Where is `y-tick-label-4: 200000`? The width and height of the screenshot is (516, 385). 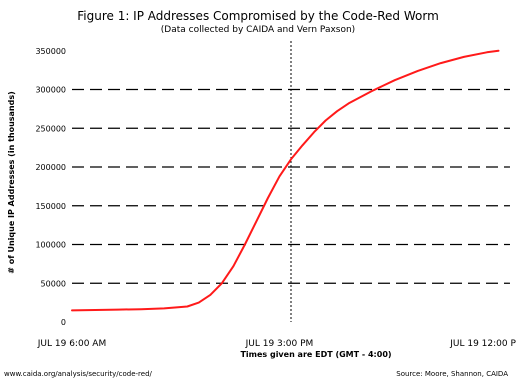
y-tick-label-4: 200000 is located at coordinates (50, 167).